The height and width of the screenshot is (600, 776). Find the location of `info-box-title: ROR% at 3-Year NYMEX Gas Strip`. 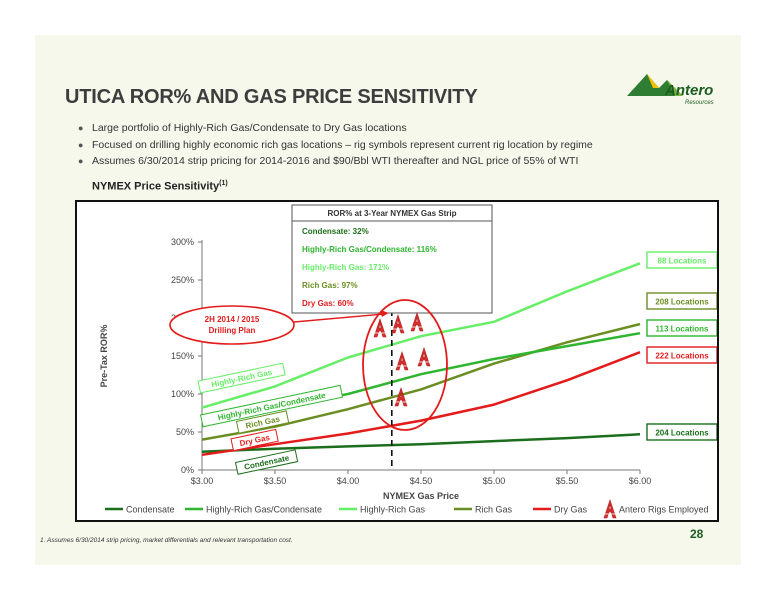

info-box-title: ROR% at 3-Year NYMEX Gas Strip is located at coordinates (392, 213).